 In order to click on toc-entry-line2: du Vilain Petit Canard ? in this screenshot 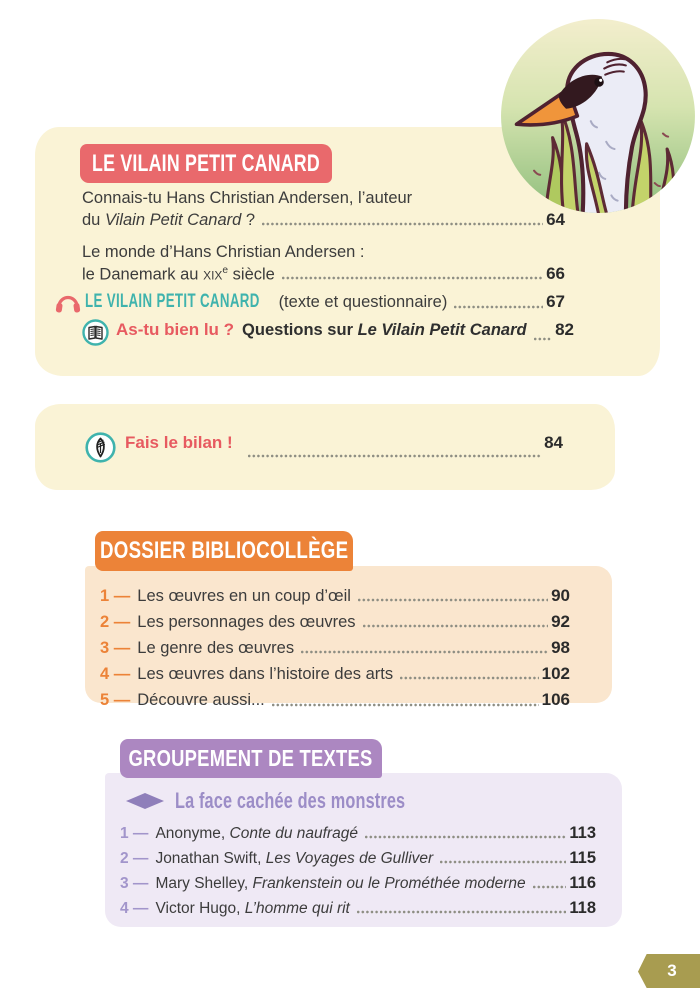, I will do `click(169, 220)`.